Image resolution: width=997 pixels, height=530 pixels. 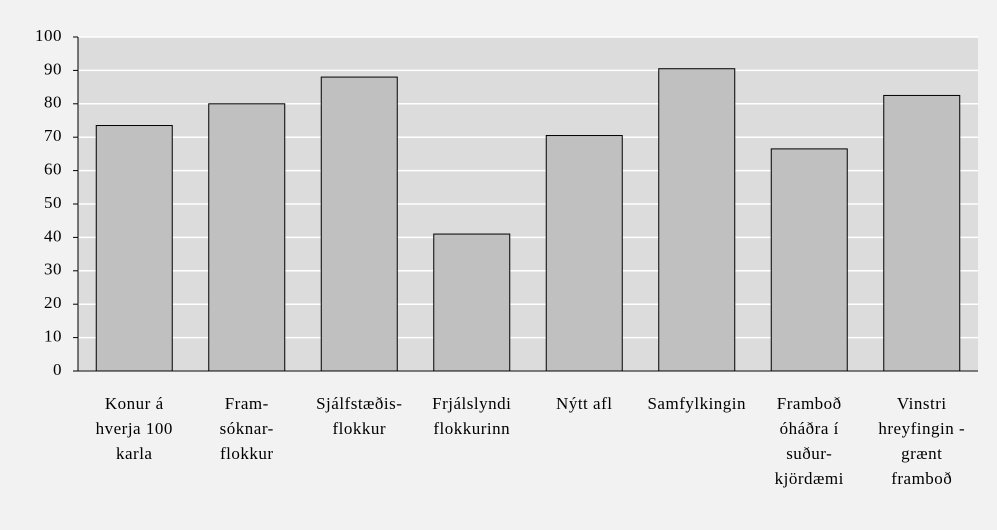 What do you see at coordinates (53, 336) in the screenshot?
I see `y-tick-label: 10` at bounding box center [53, 336].